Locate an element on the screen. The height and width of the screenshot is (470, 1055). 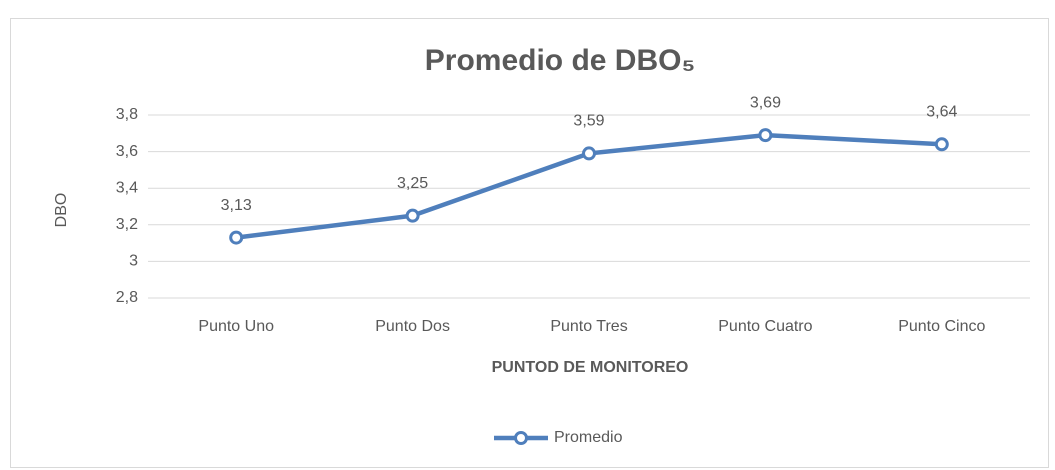
x-tick-label: Punto Cinco is located at coordinates (941, 326).